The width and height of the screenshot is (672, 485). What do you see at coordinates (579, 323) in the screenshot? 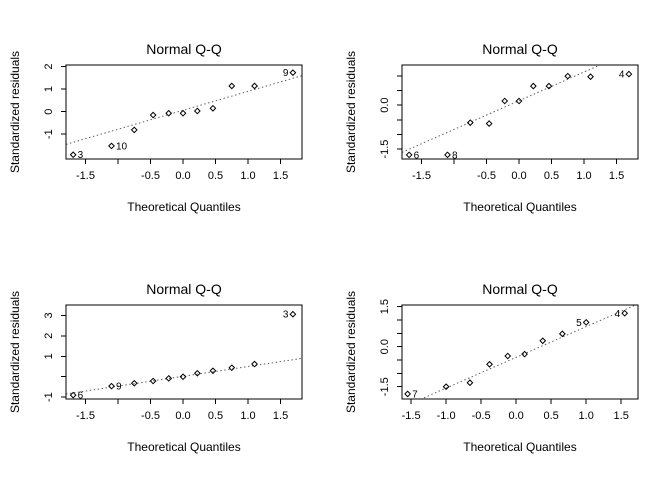
I see `qq-point-label: 5` at bounding box center [579, 323].